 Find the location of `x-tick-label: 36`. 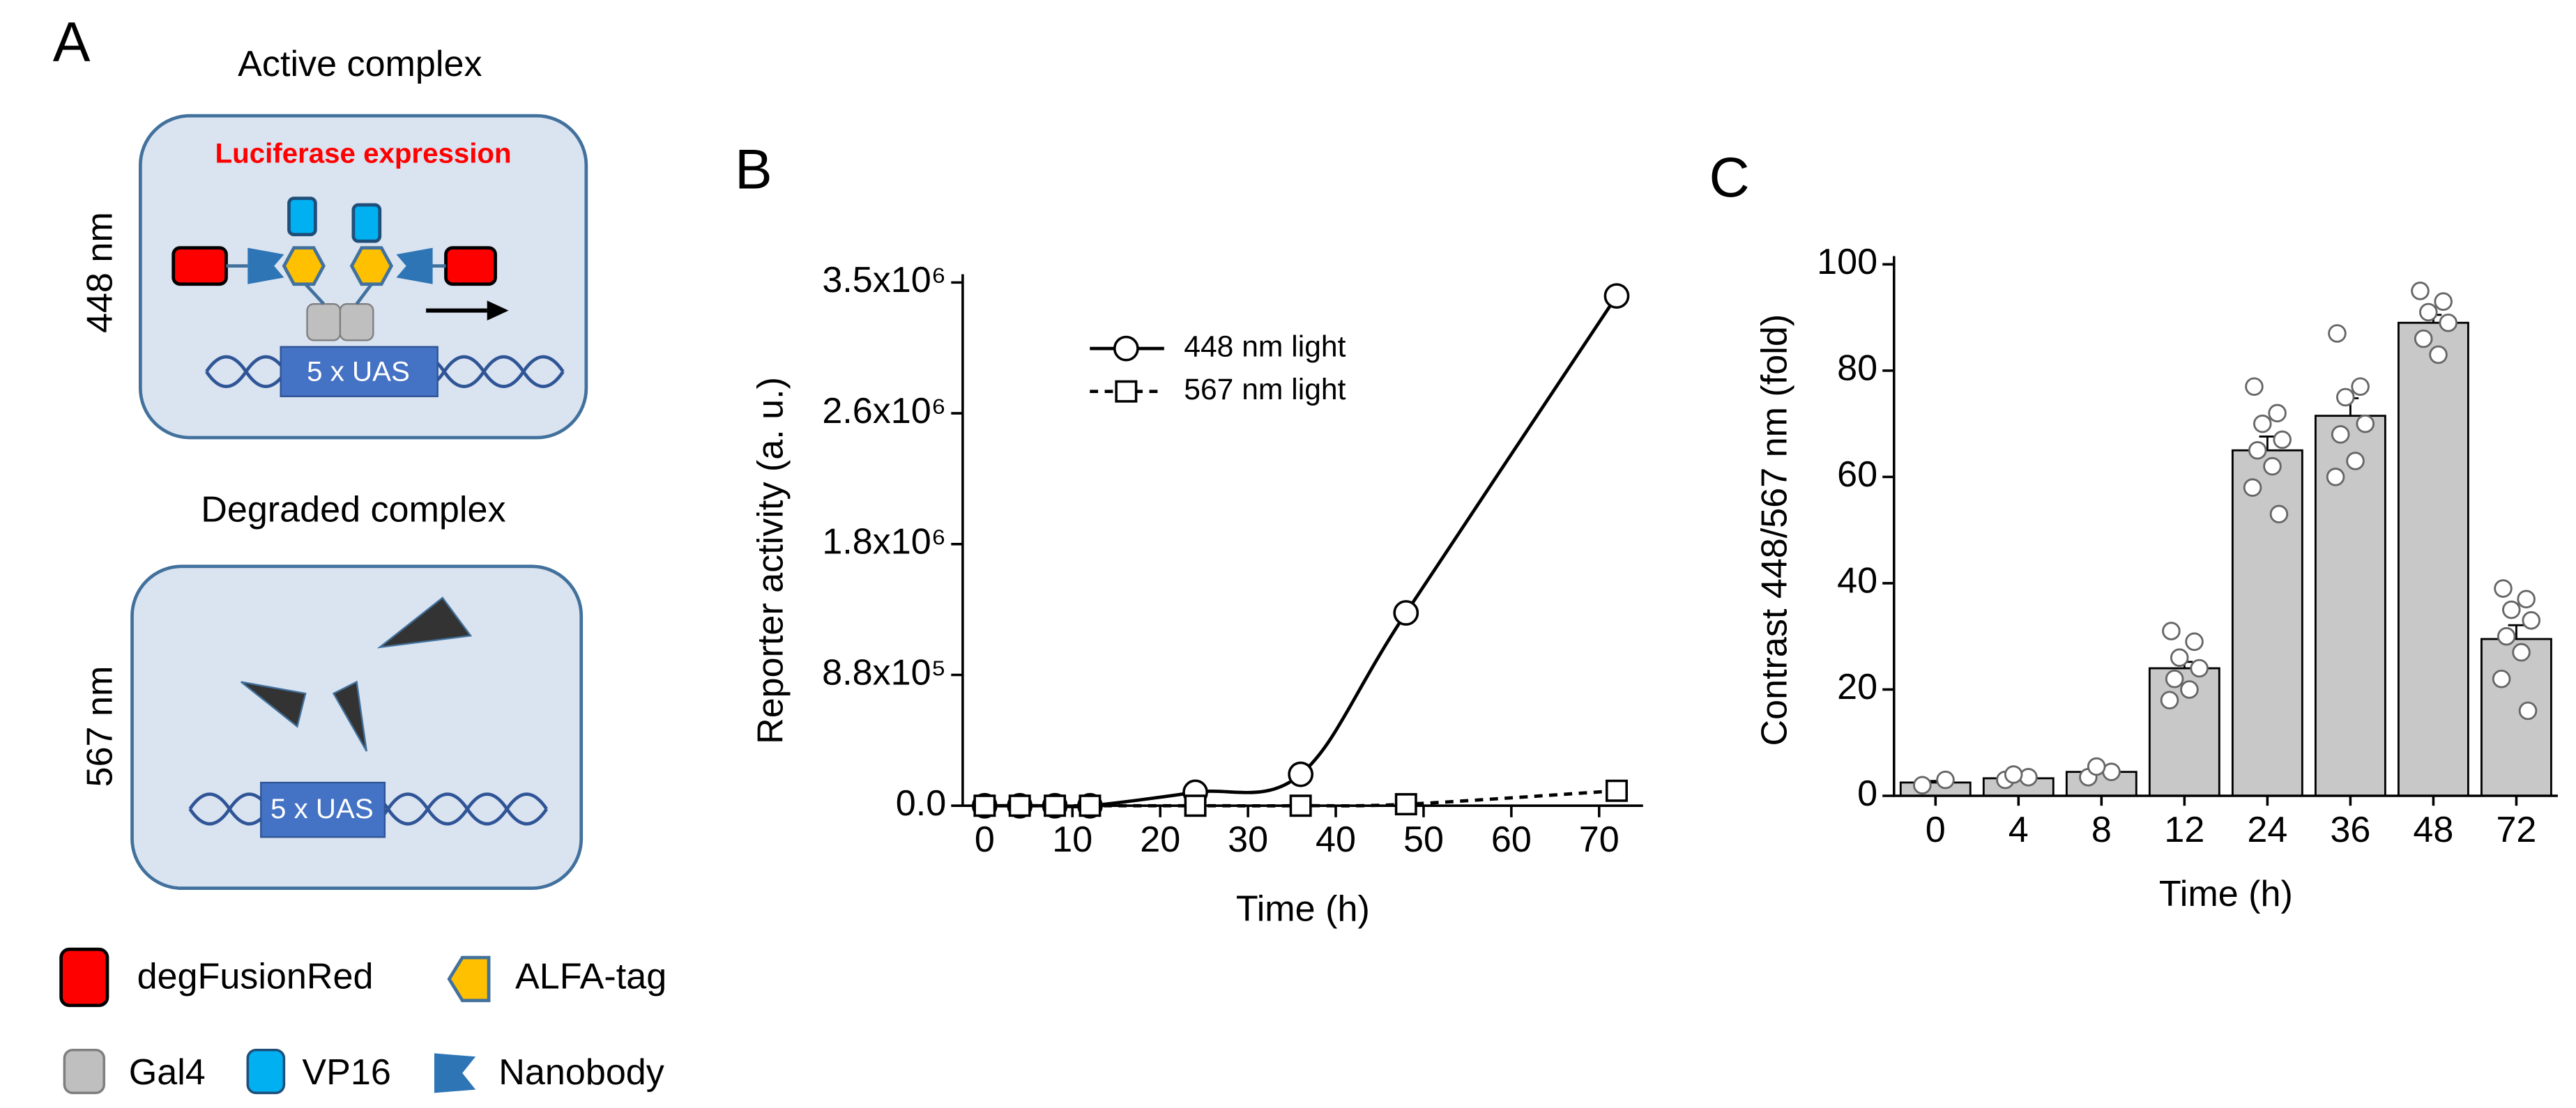

x-tick-label: 36 is located at coordinates (2350, 830).